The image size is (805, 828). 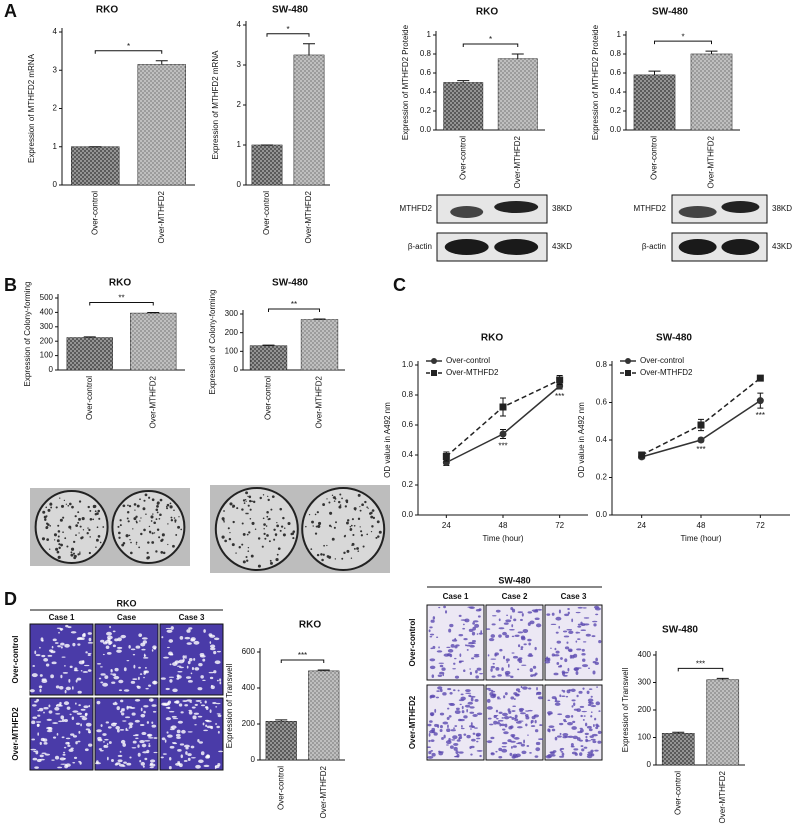 I want to click on error-bar, so click(x=153, y=313).